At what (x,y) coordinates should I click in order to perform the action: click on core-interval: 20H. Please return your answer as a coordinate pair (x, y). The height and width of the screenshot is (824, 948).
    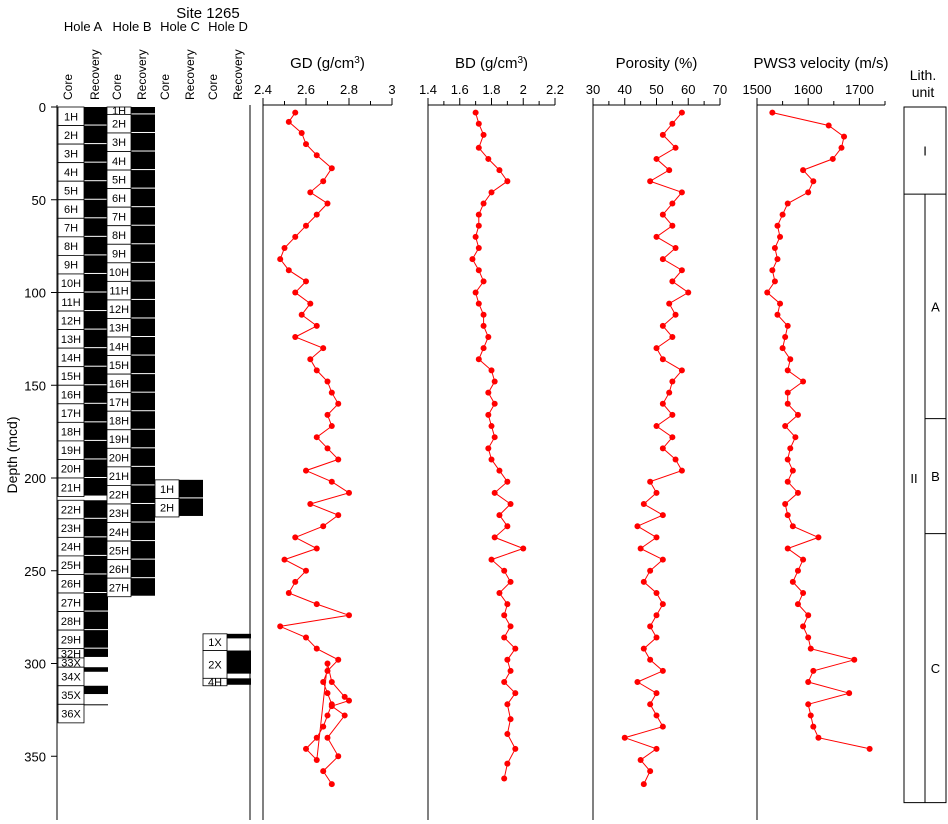
    Looking at the image, I should click on (130, 457).